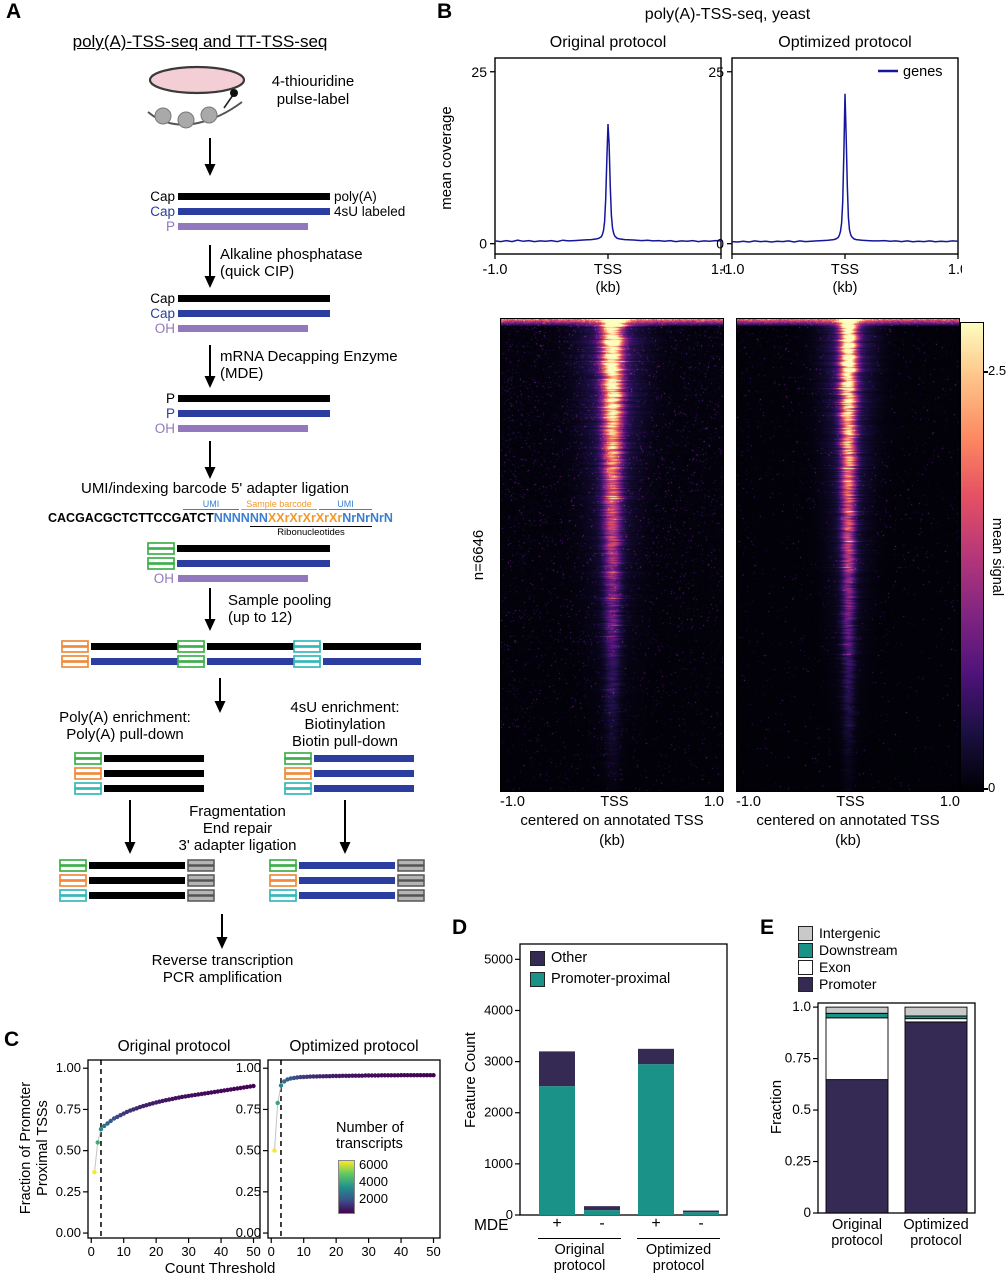 This screenshot has height=1280, width=1006. What do you see at coordinates (923, 72) in the screenshot?
I see `svg-text: genes` at bounding box center [923, 72].